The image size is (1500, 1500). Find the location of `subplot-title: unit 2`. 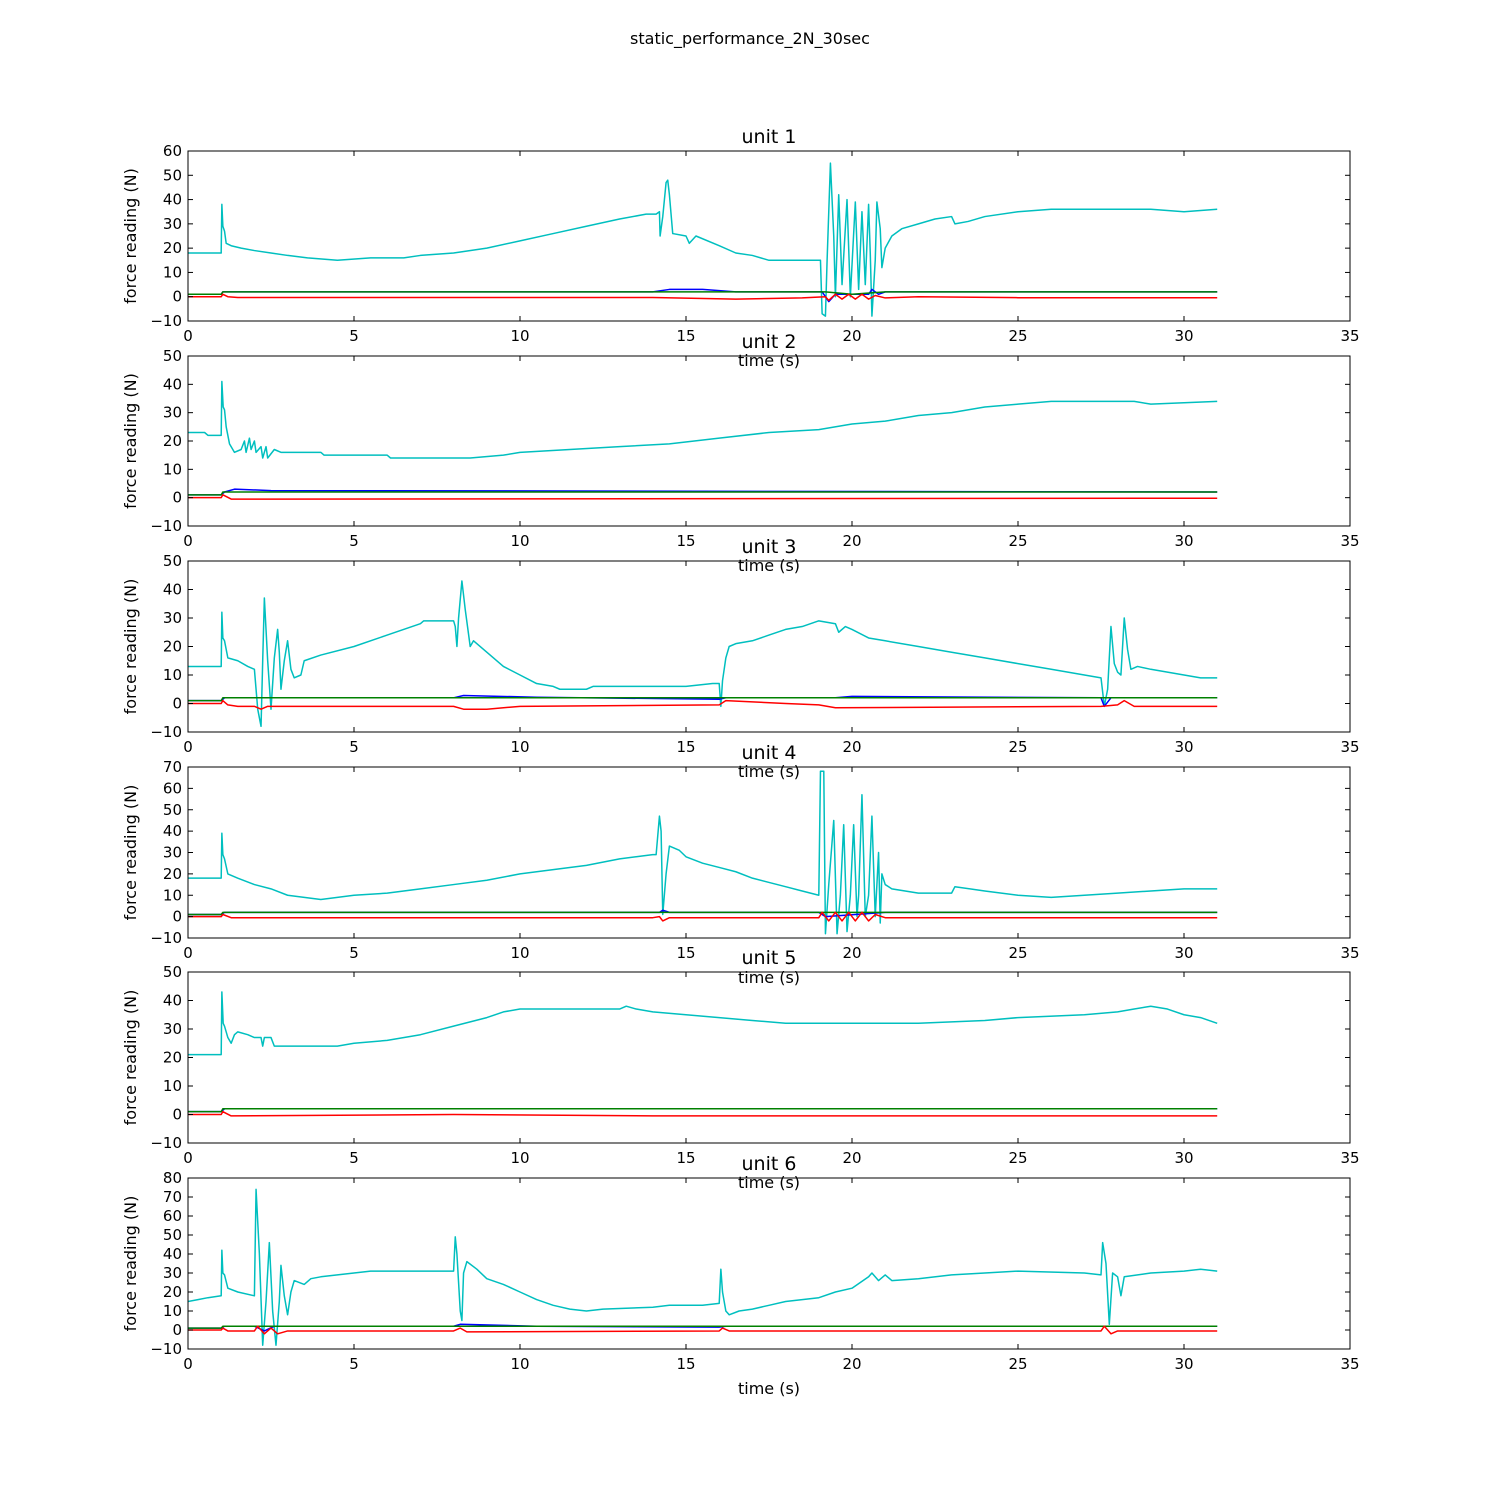

subplot-title: unit 2 is located at coordinates (769, 342).